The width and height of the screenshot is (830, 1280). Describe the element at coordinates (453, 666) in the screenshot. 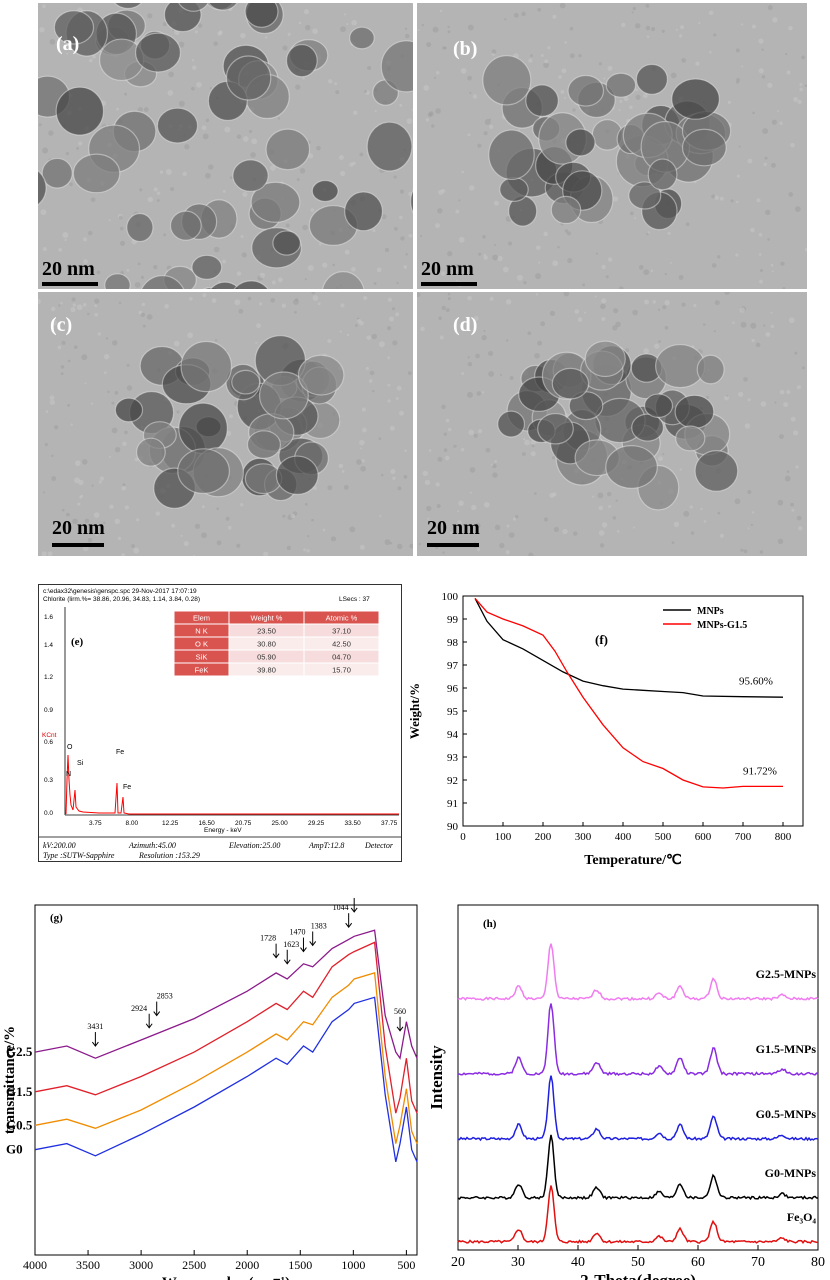

I see `tga-y-tick: 97` at that location.